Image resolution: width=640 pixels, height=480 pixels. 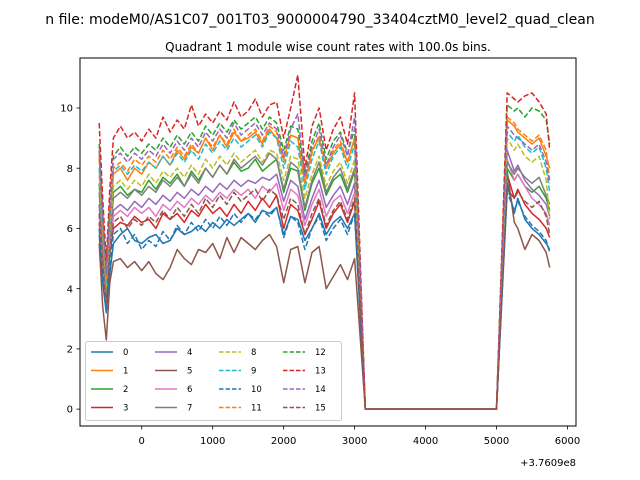 I want to click on legend-box, so click(x=213, y=381).